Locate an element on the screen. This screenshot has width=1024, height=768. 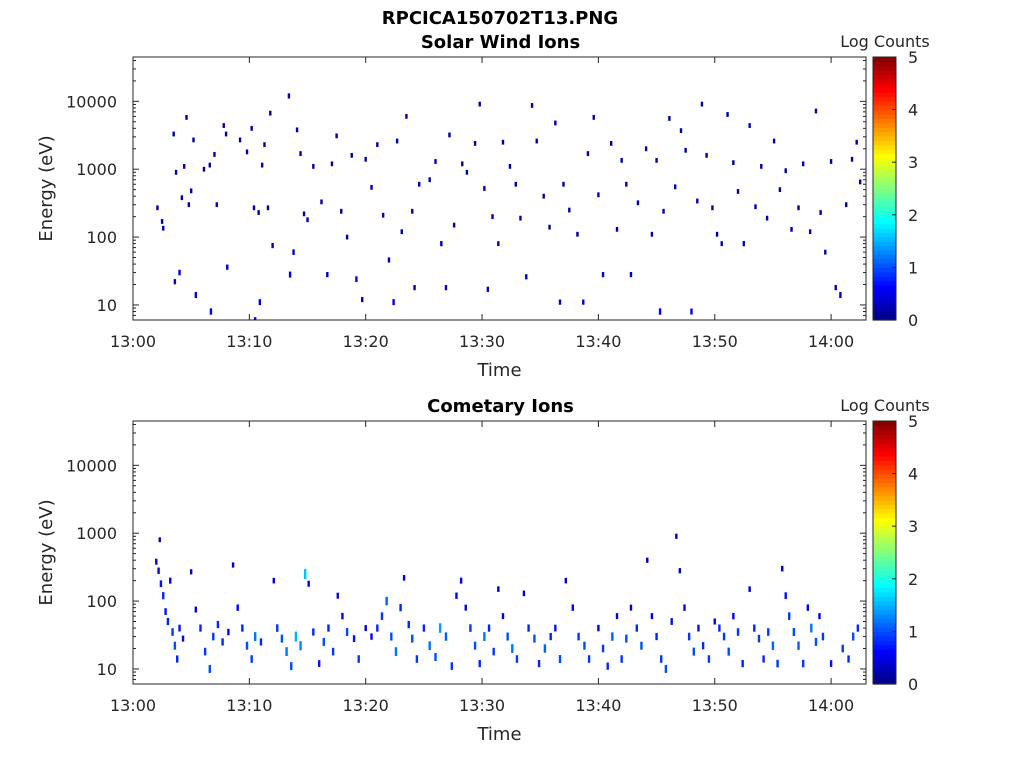
colorbar-tick-label: 1 is located at coordinates (913, 631).